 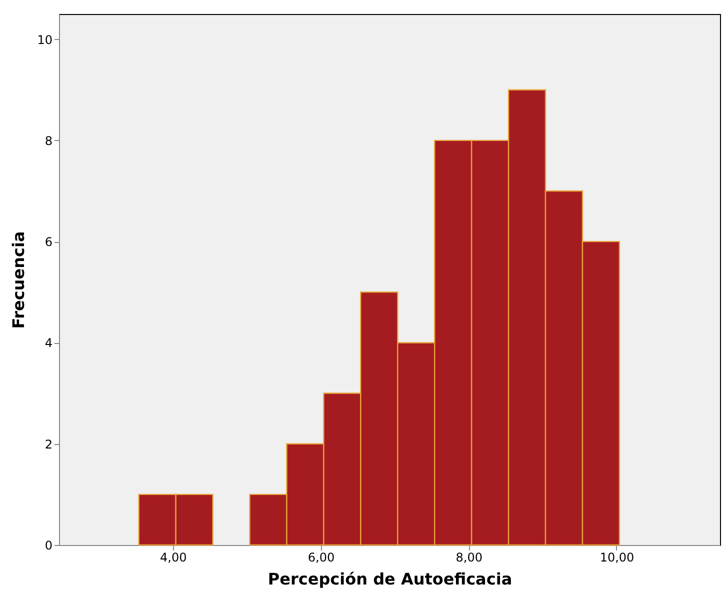 What do you see at coordinates (390, 579) in the screenshot?
I see `x-axis-title: Percepción de Autoeficacia` at bounding box center [390, 579].